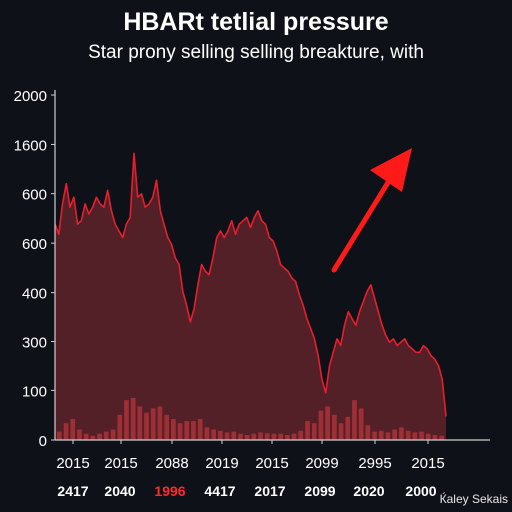  I want to click on chart-title: HBARt tetlial pressure, so click(256, 22).